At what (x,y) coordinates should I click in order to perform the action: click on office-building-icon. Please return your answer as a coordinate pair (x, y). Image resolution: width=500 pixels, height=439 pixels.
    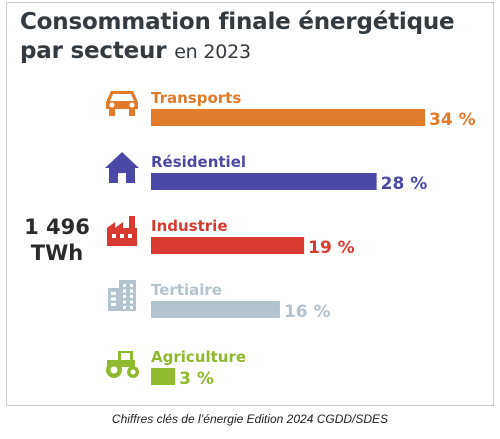
    Looking at the image, I should click on (122, 295).